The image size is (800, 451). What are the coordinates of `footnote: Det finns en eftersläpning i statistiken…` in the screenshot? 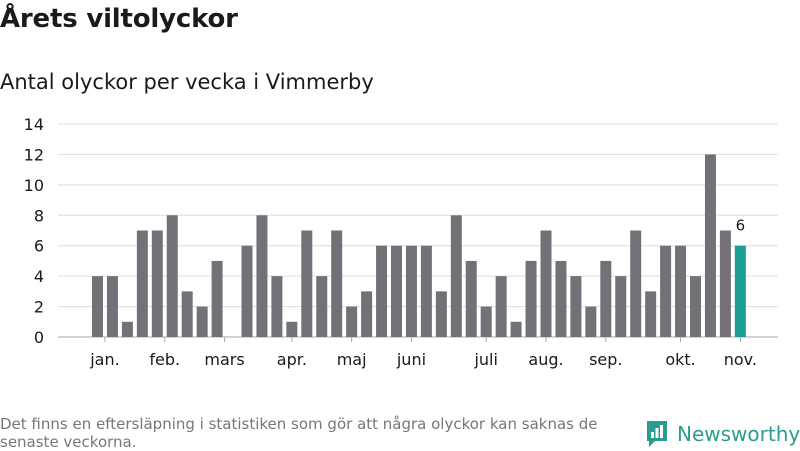 It's located at (299, 433).